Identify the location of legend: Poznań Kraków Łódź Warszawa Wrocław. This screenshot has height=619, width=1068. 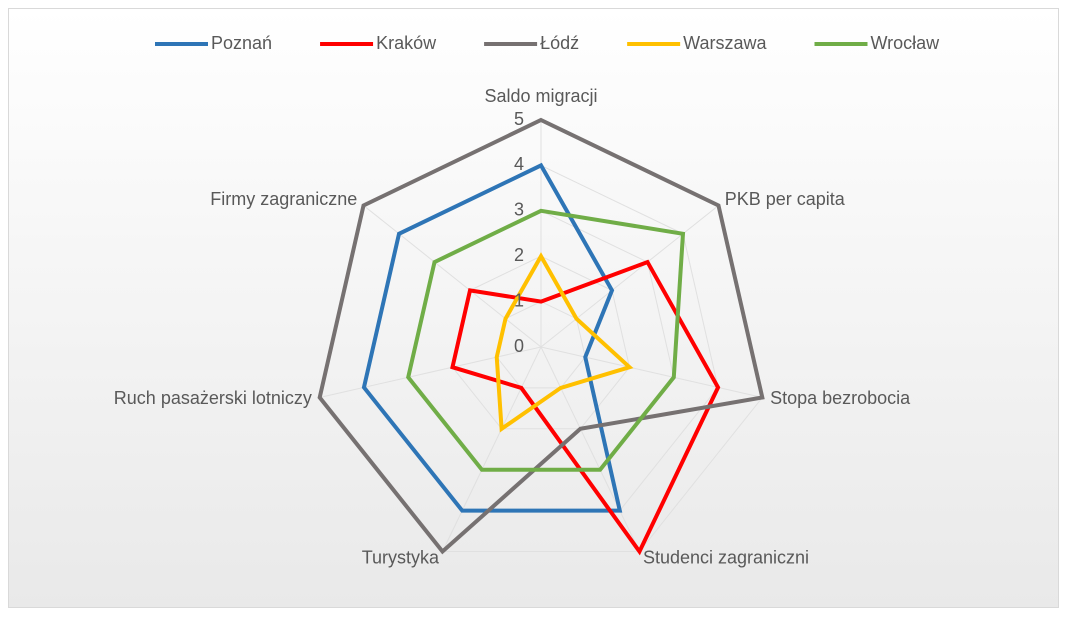
(547, 43).